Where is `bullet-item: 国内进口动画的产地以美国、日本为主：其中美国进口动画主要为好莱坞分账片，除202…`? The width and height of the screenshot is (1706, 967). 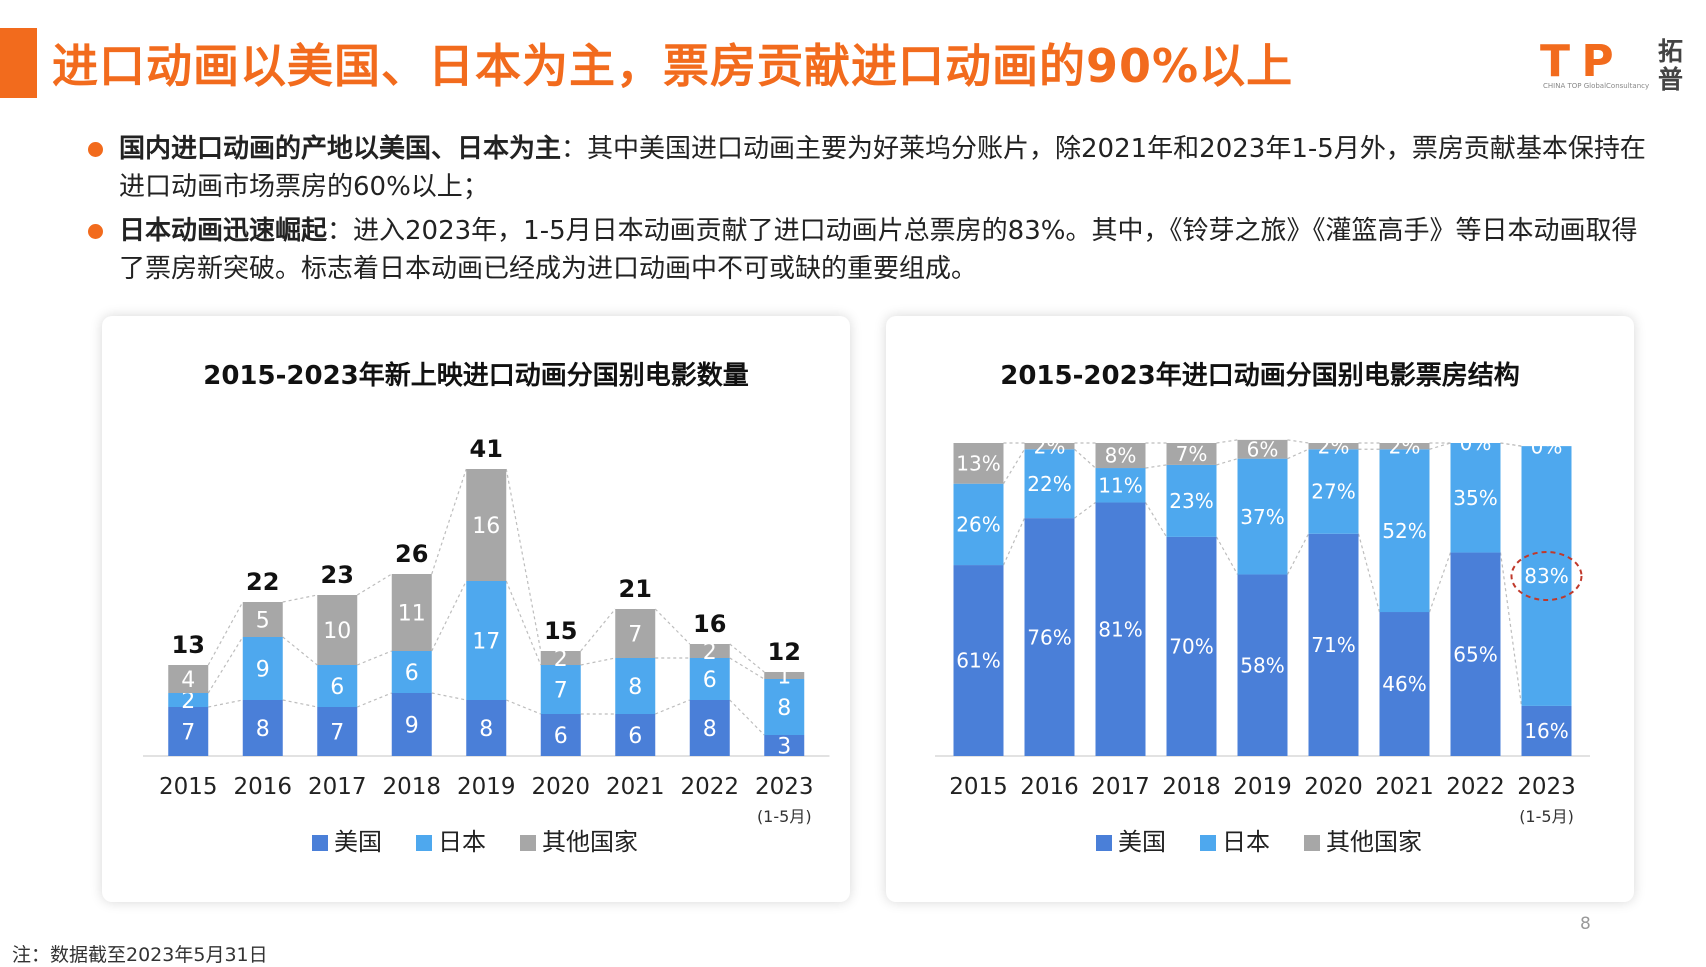
bullet-item: 国内进口动画的产地以美国、日本为主：其中美国进口动画主要为好莱坞分账片，除202… is located at coordinates (871, 168).